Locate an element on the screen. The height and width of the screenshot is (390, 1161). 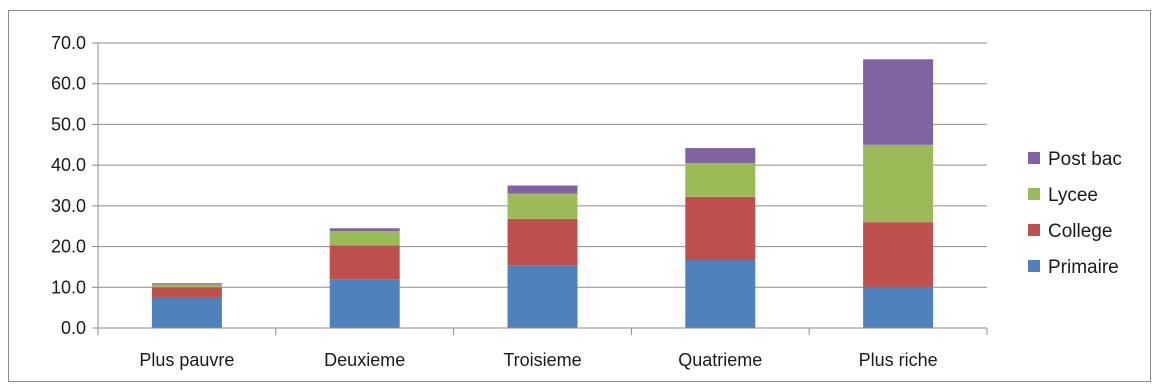
y-tick-label: 10.0 is located at coordinates (68, 287).